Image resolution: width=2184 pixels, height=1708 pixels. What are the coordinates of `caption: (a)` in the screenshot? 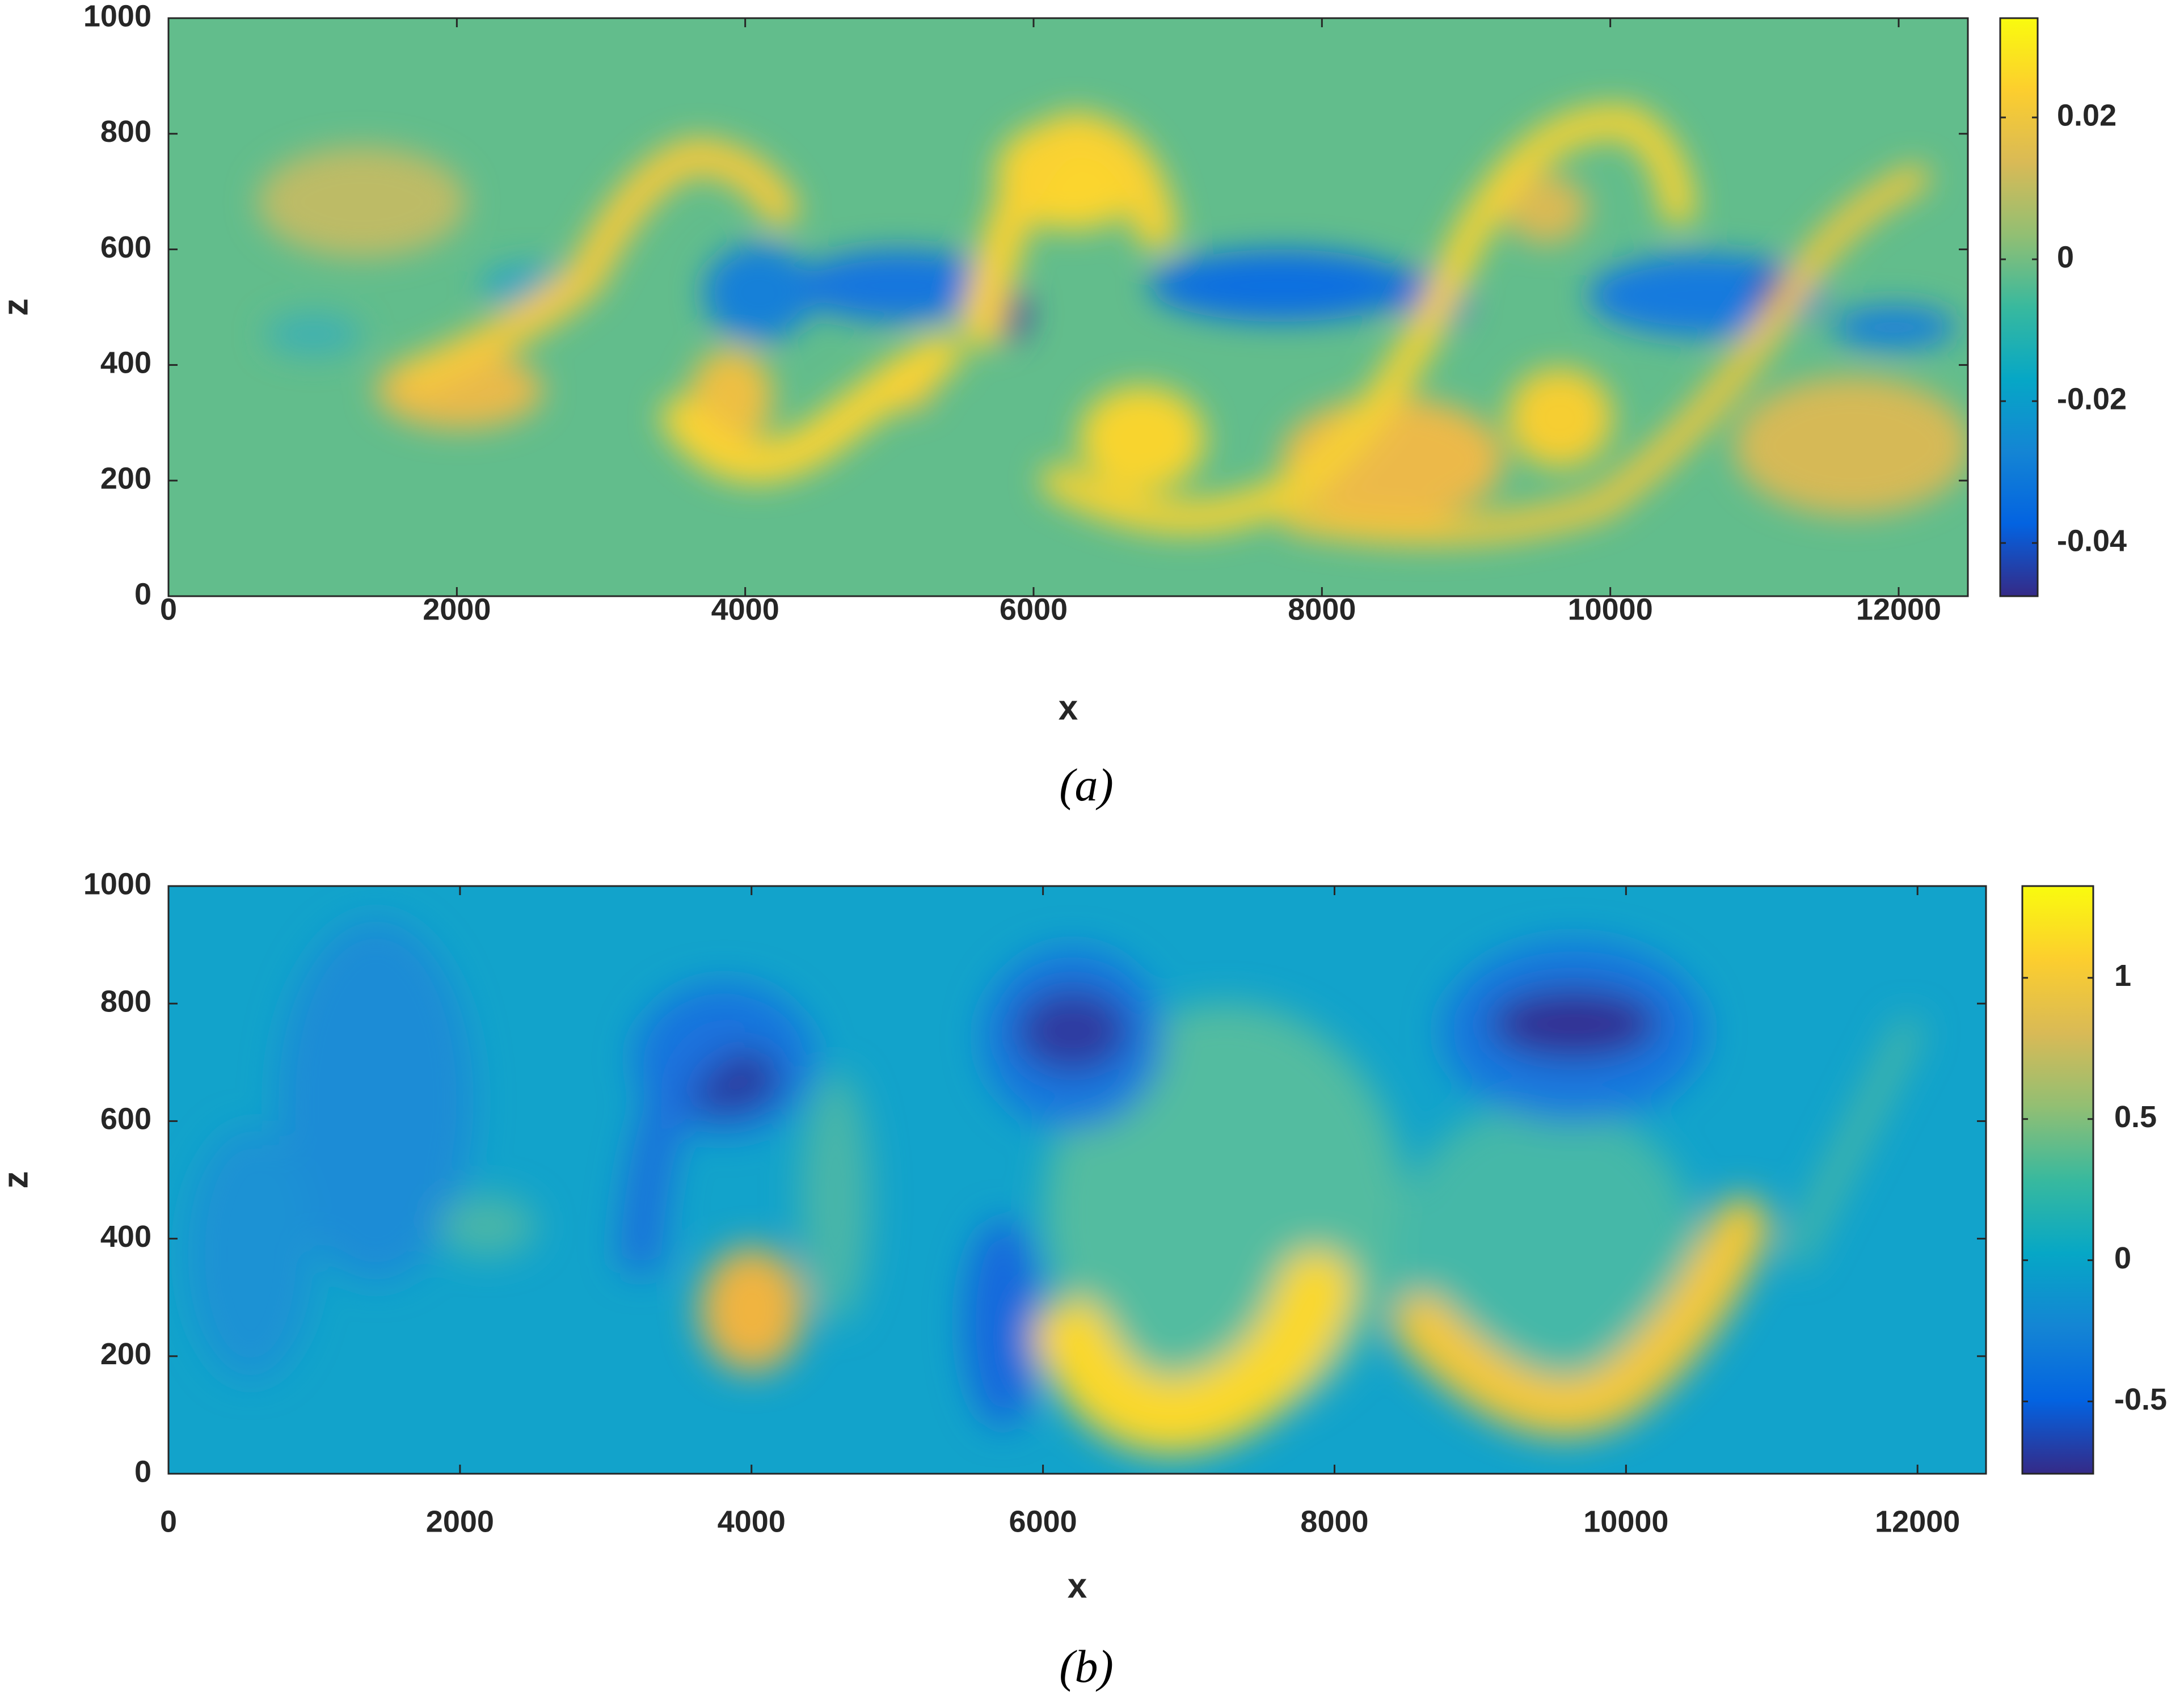 It's located at (1086, 785).